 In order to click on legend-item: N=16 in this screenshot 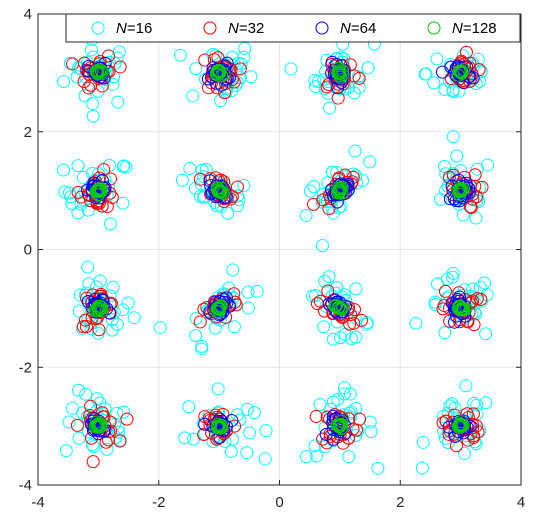, I will do `click(121, 28)`.